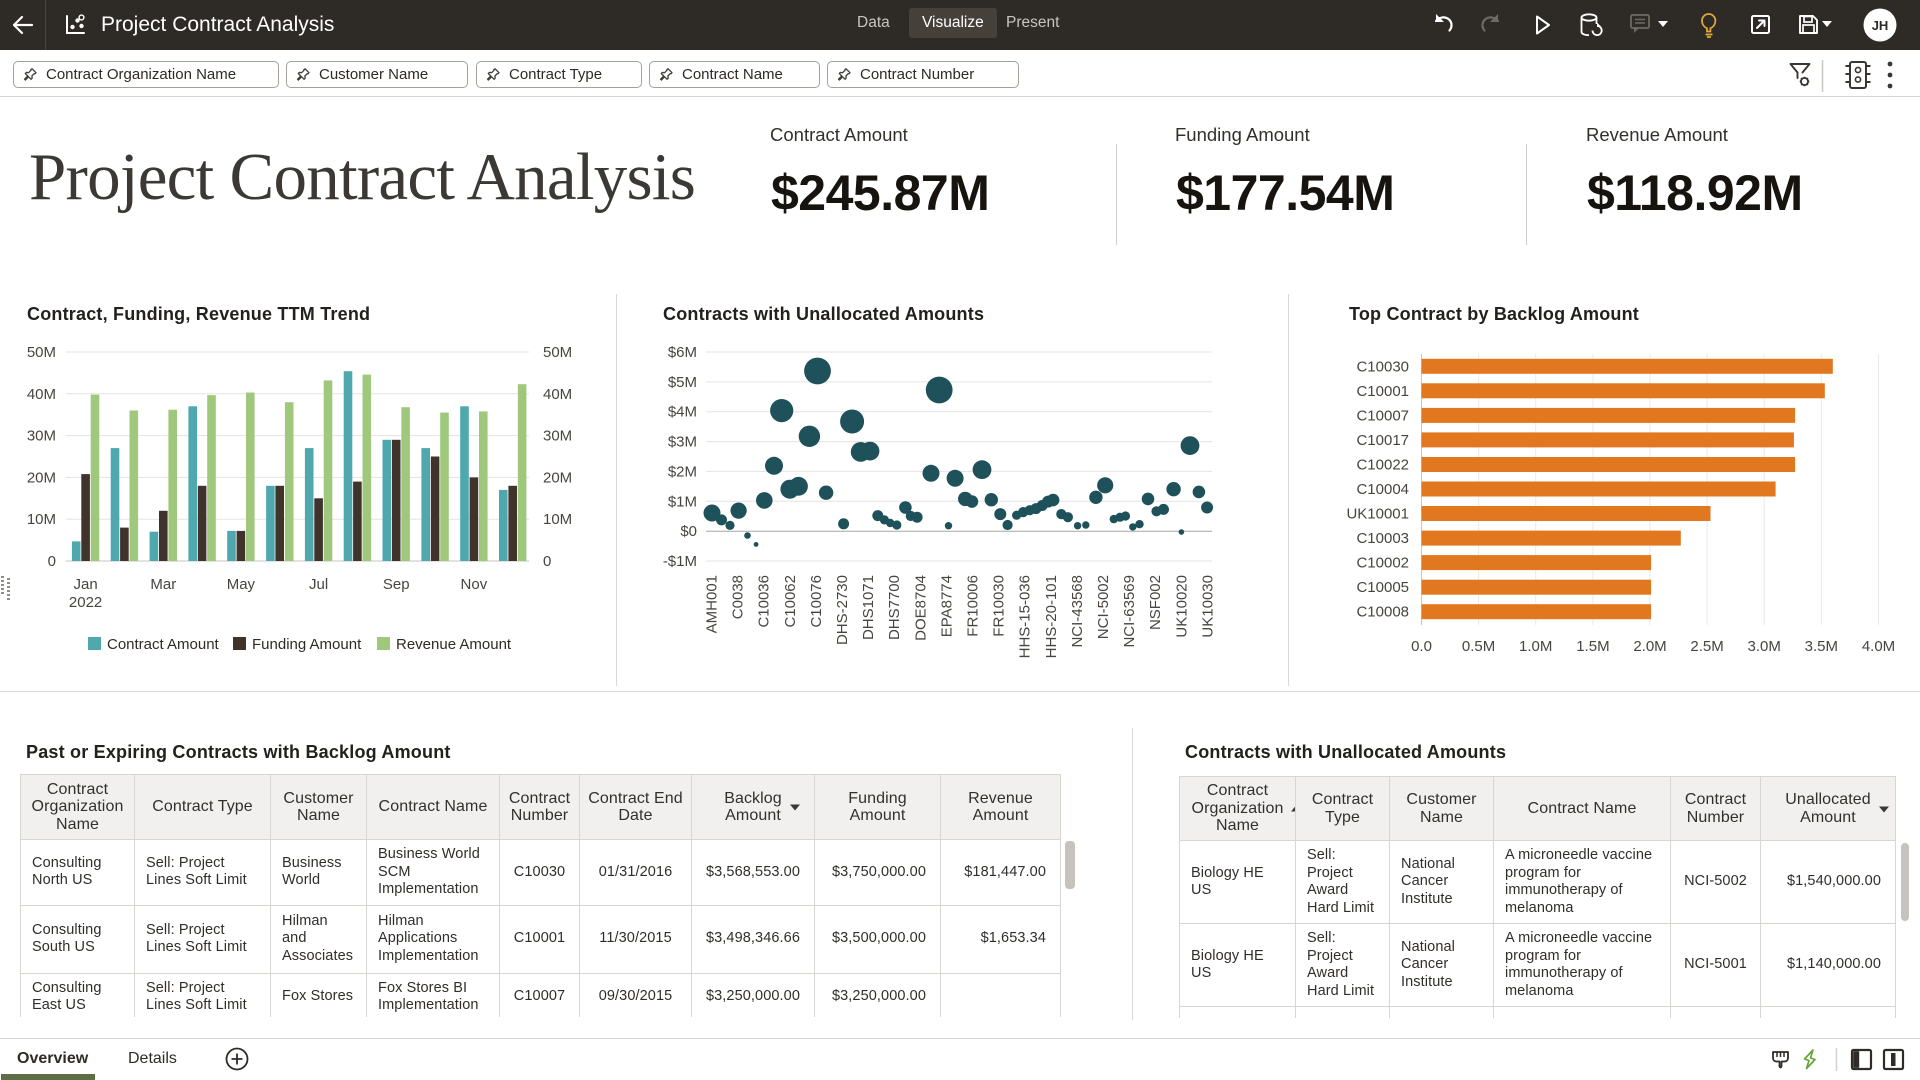 The height and width of the screenshot is (1080, 1920). I want to click on svg-text: 0.0, so click(1421, 646).